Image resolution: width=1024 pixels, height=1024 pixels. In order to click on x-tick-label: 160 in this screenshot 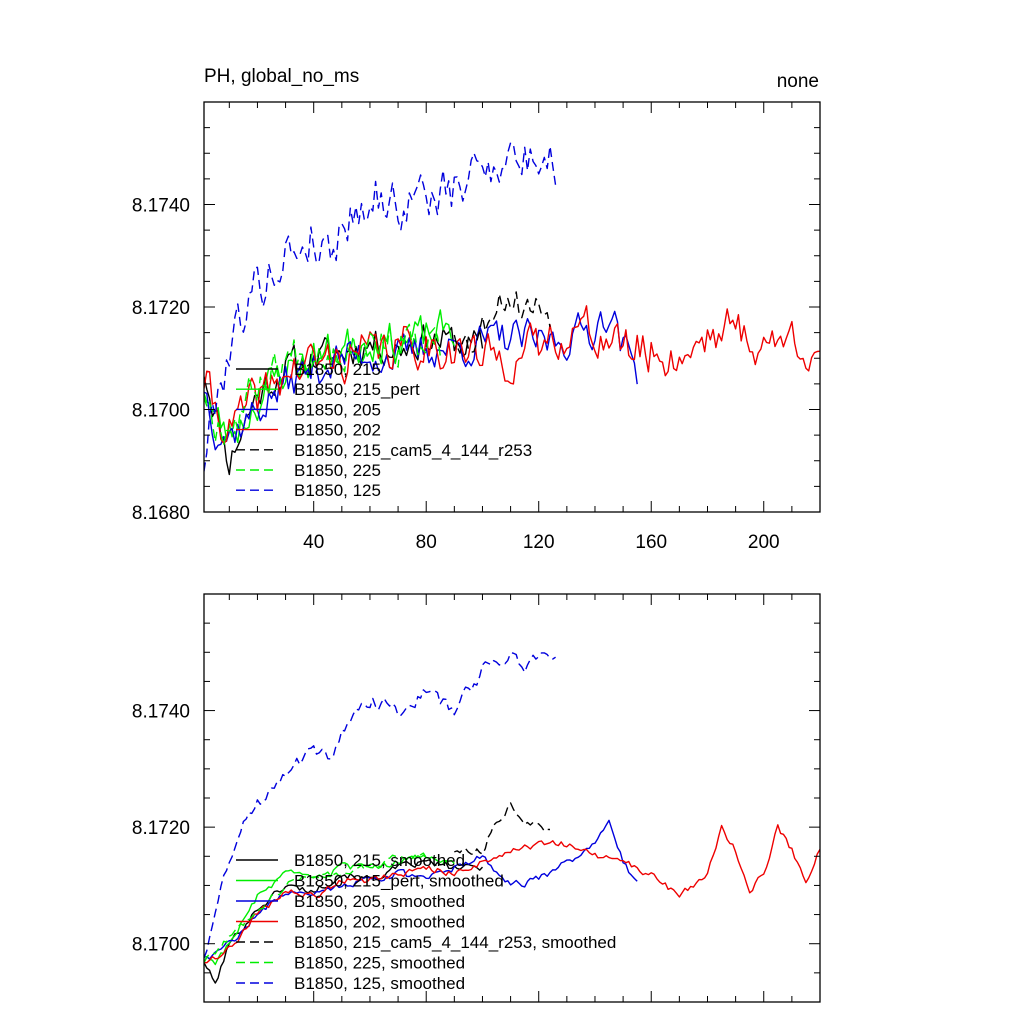, I will do `click(651, 542)`.